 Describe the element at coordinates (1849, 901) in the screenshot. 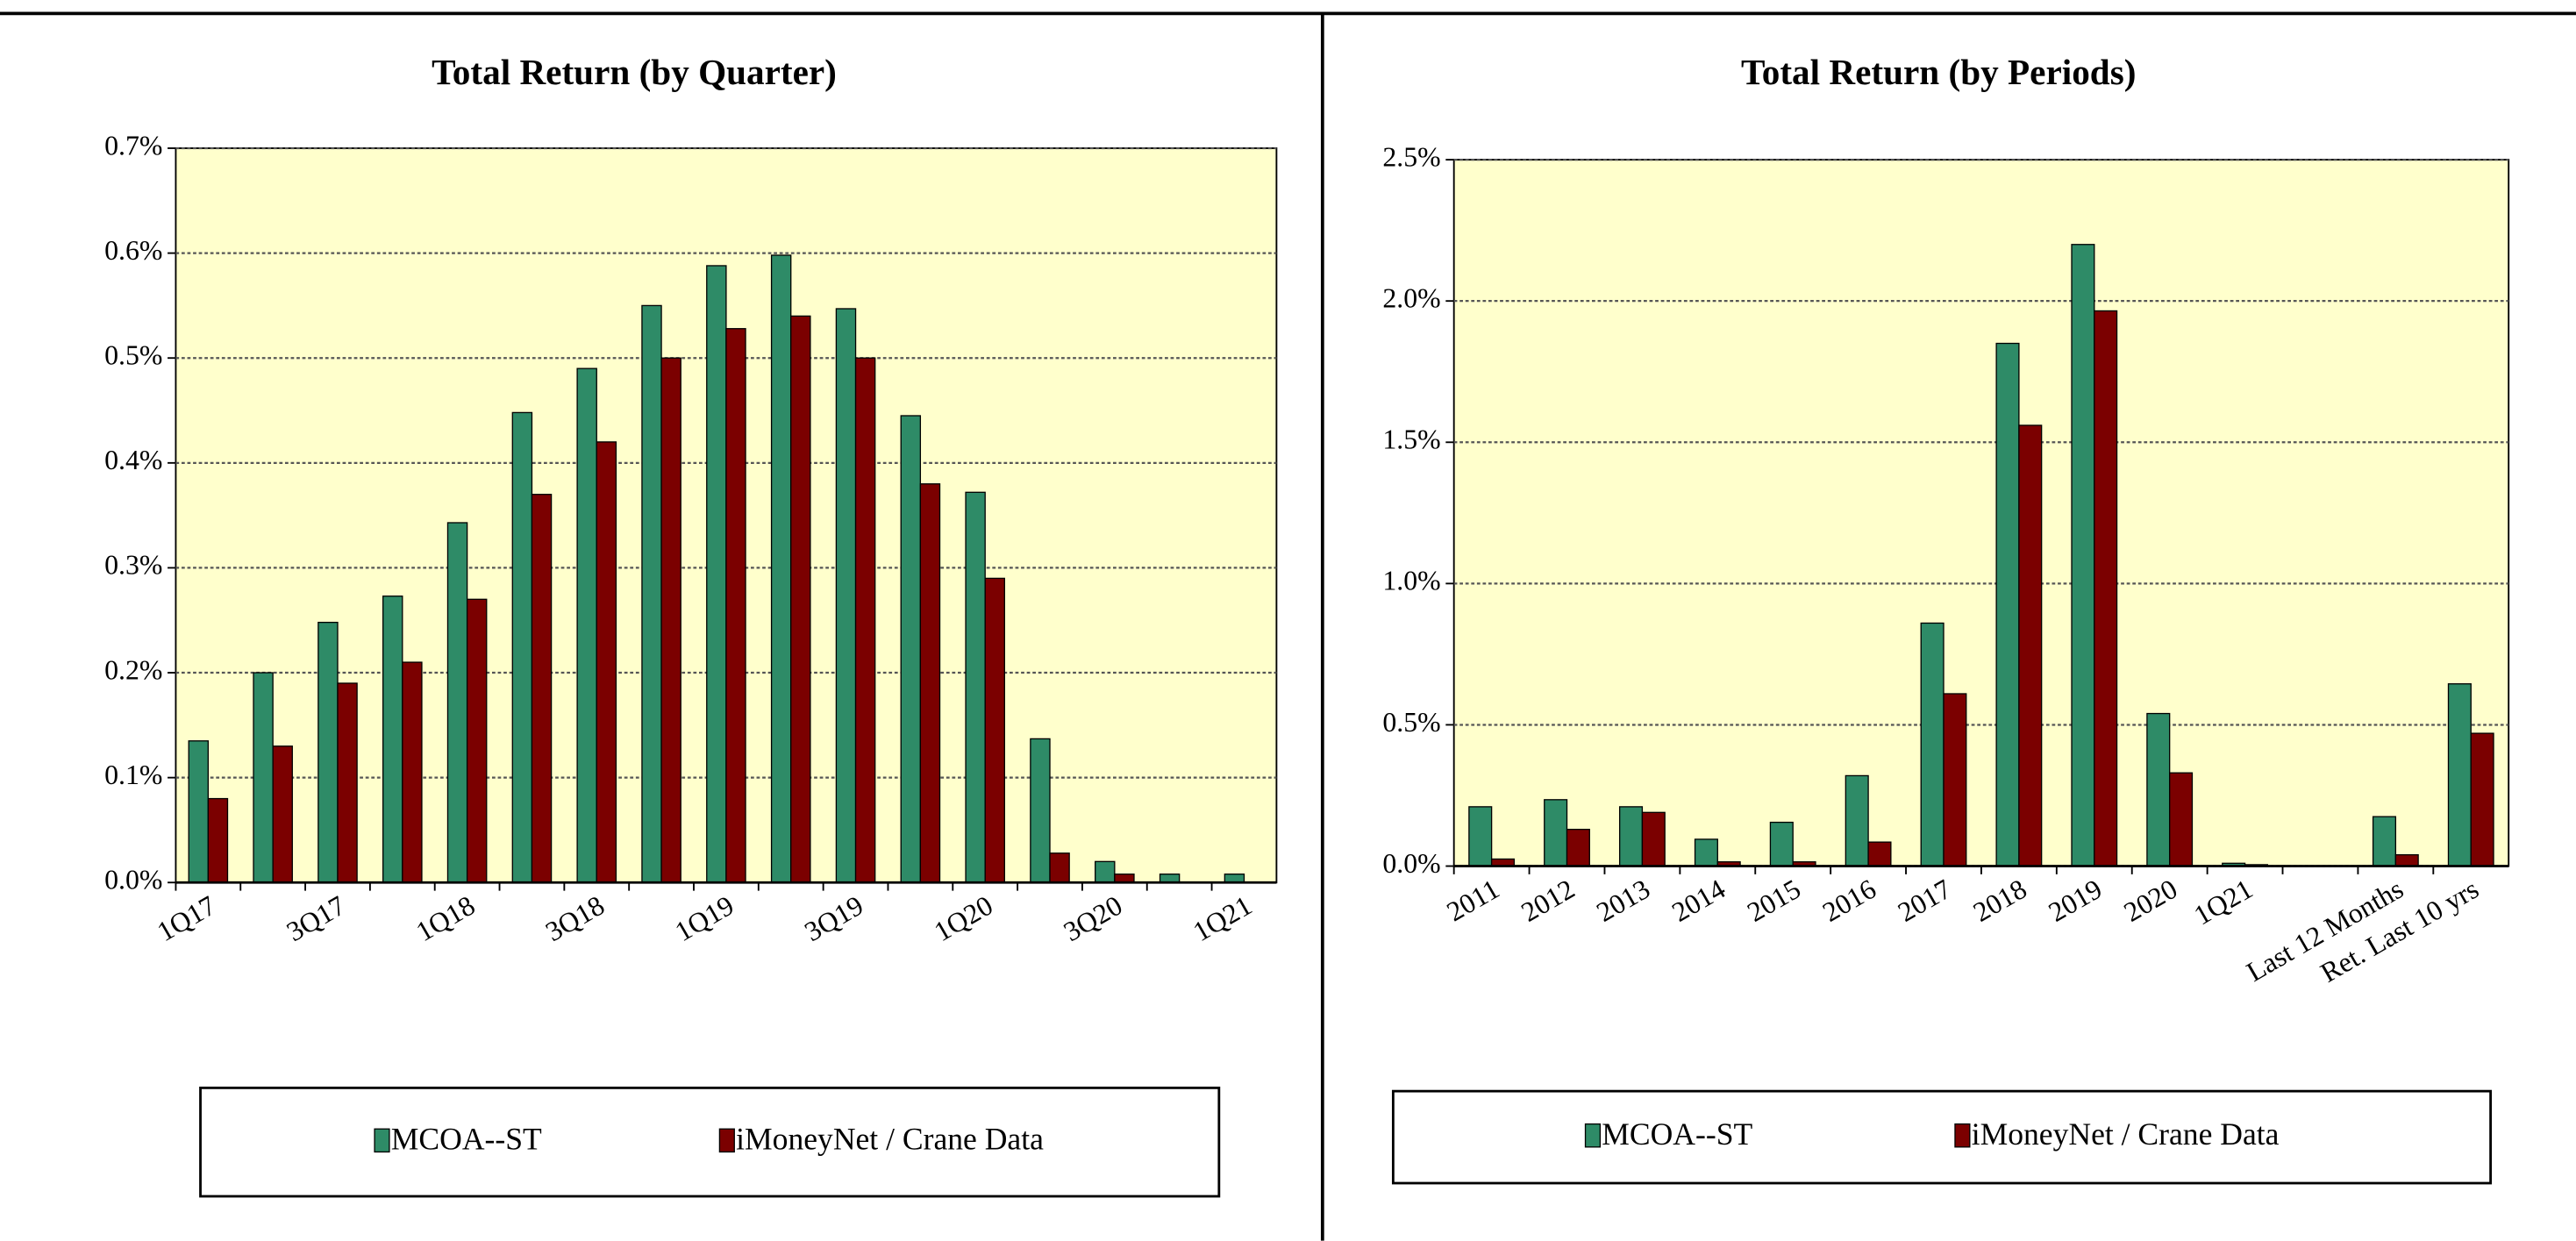

I see `x-tick-label: 2016` at that location.